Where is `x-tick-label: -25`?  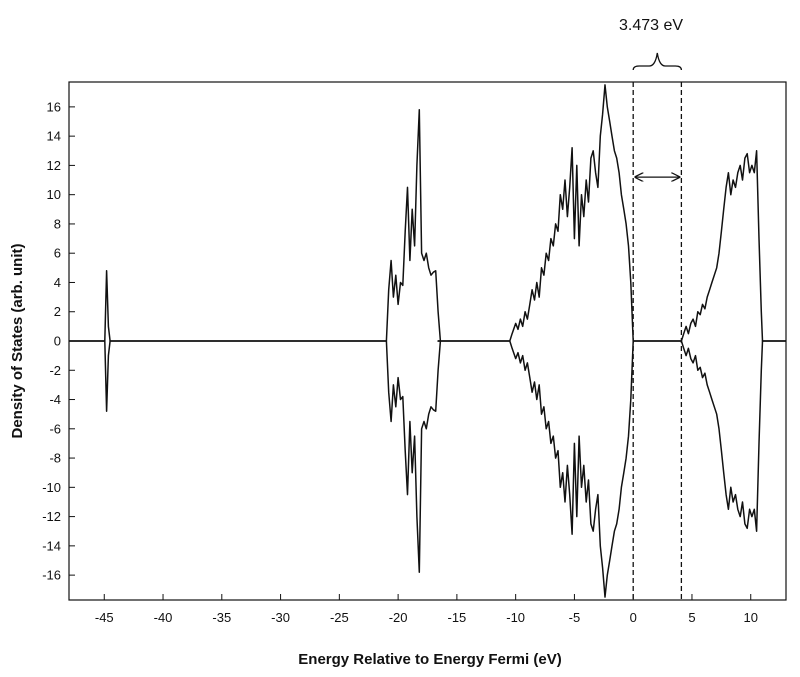
x-tick-label: -25 is located at coordinates (339, 617).